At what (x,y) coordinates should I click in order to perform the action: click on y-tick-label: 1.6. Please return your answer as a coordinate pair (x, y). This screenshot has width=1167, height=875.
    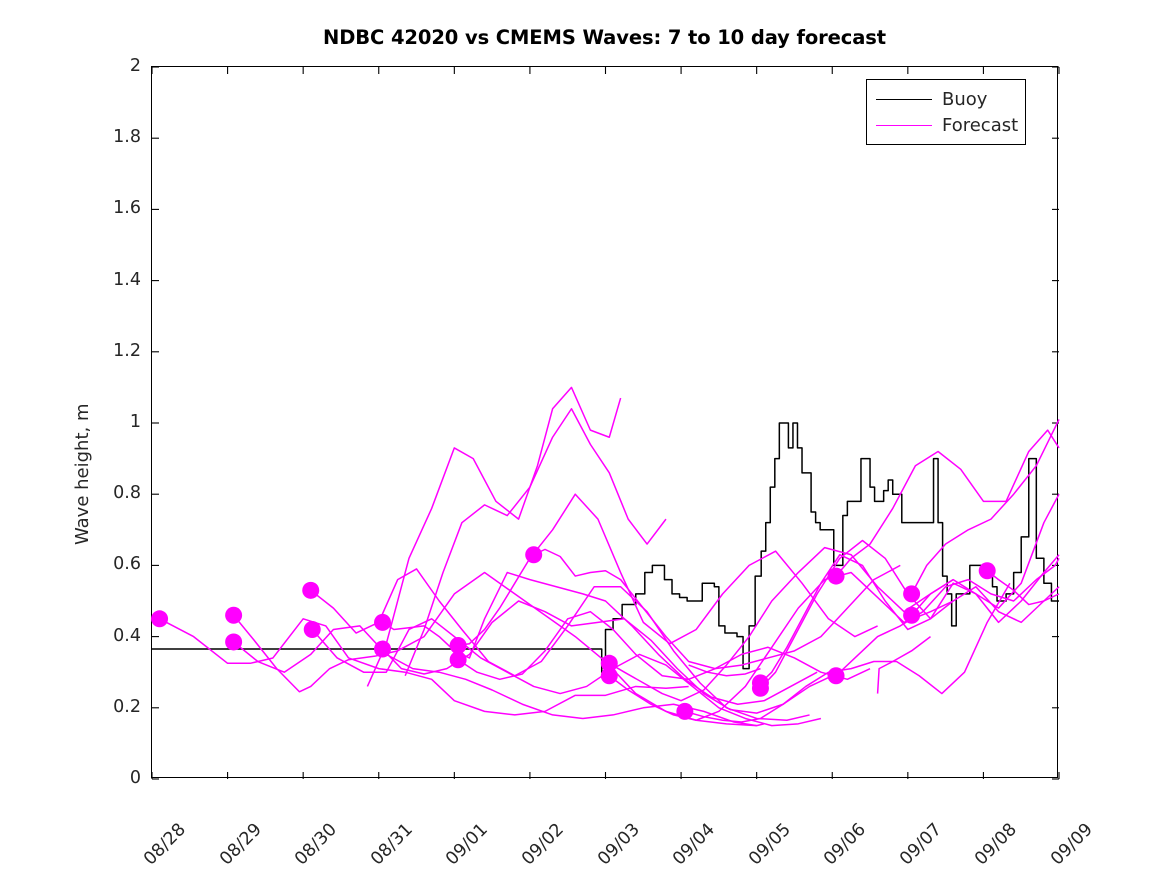
    Looking at the image, I should click on (127, 208).